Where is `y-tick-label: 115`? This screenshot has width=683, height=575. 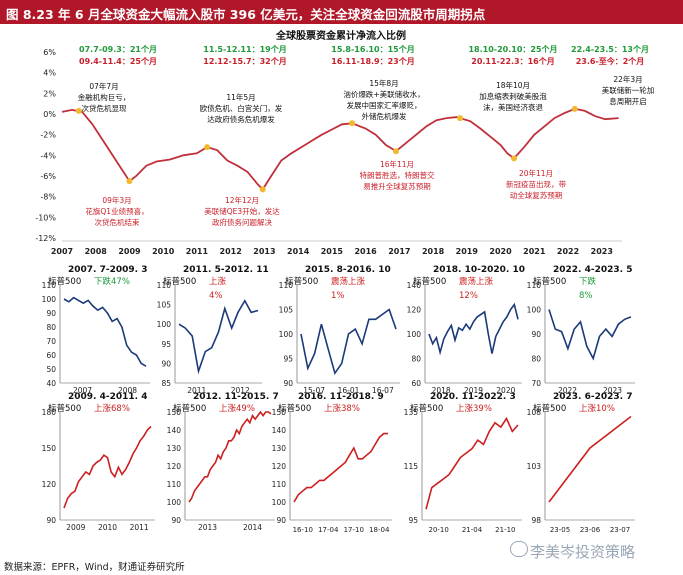 y-tick-label: 115 is located at coordinates (411, 466).